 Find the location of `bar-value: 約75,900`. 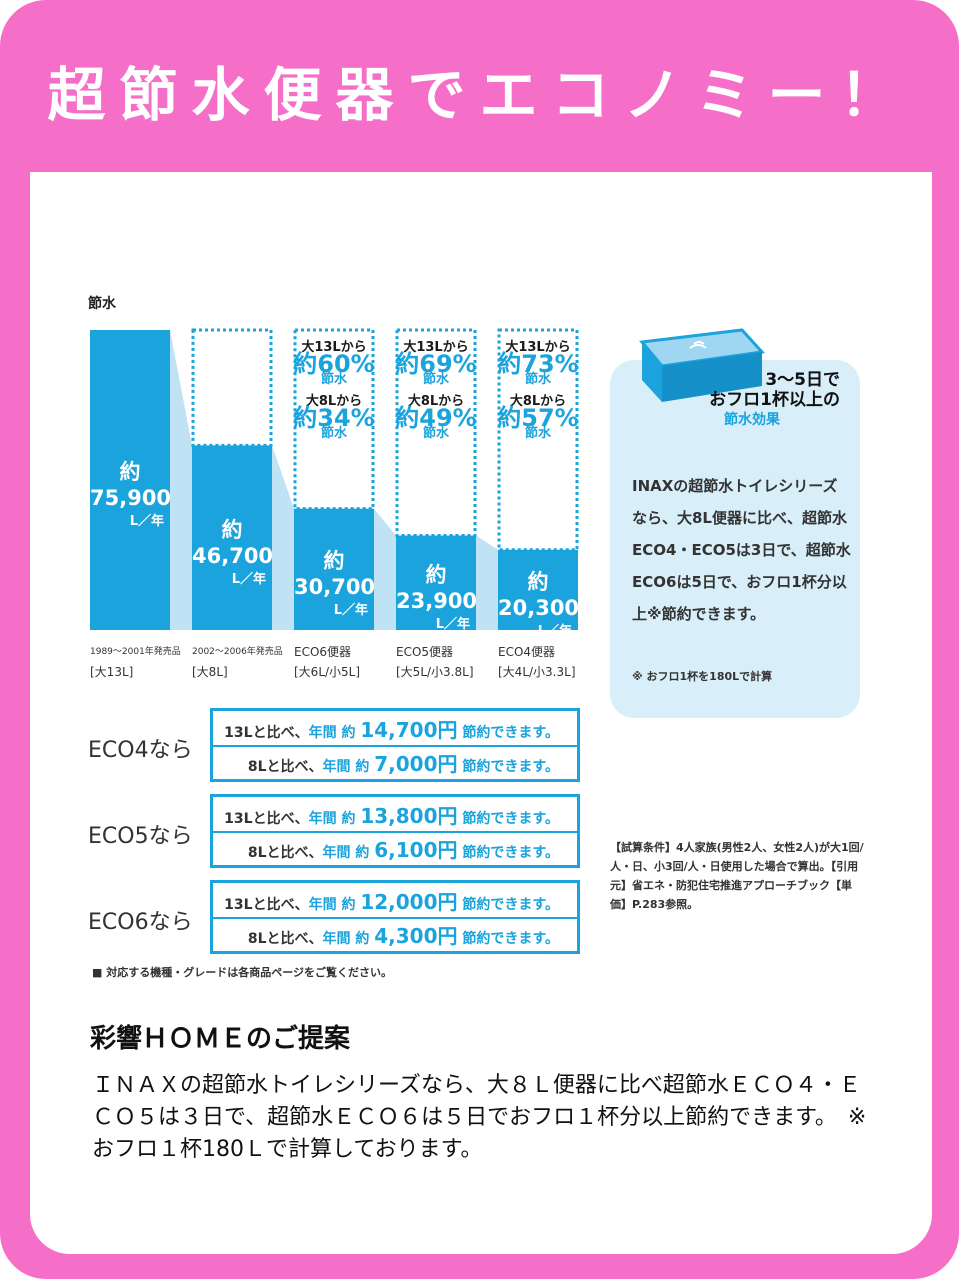

bar-value: 約75,900 is located at coordinates (131, 485).